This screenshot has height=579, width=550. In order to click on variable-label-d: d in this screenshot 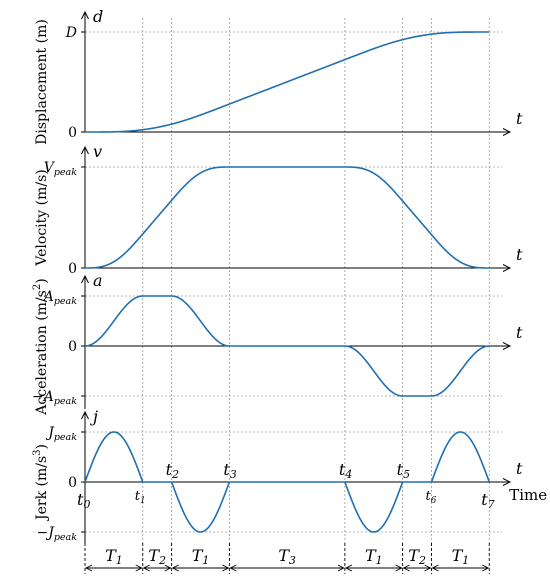, I will do `click(98, 16)`.